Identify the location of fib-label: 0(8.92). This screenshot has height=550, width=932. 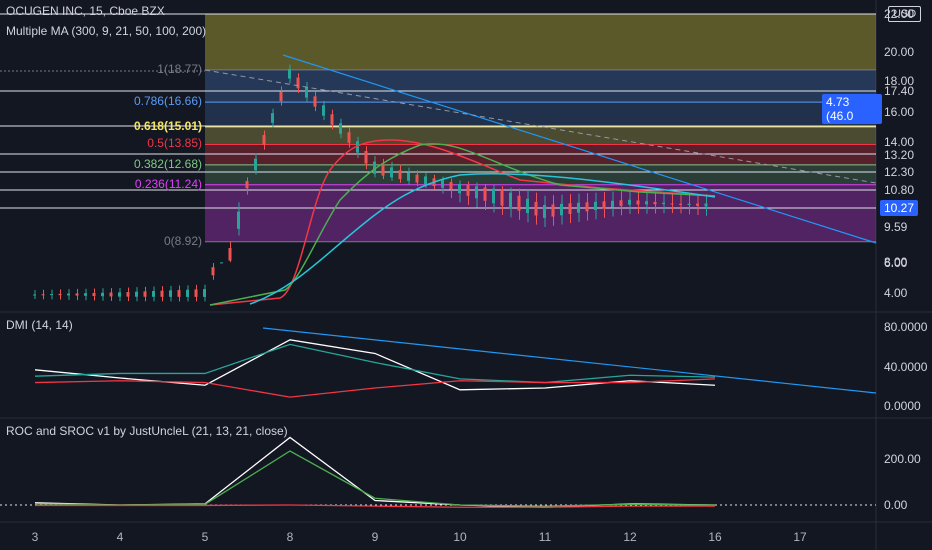
(182, 240).